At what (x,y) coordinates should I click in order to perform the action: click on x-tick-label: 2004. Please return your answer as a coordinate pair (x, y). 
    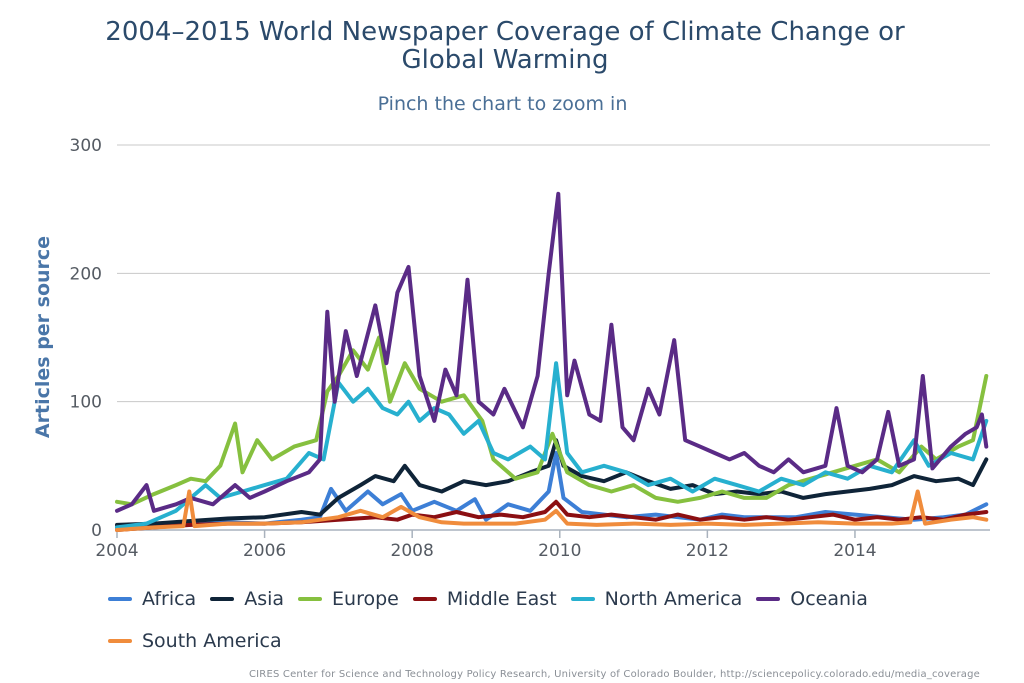
    Looking at the image, I should click on (116, 551).